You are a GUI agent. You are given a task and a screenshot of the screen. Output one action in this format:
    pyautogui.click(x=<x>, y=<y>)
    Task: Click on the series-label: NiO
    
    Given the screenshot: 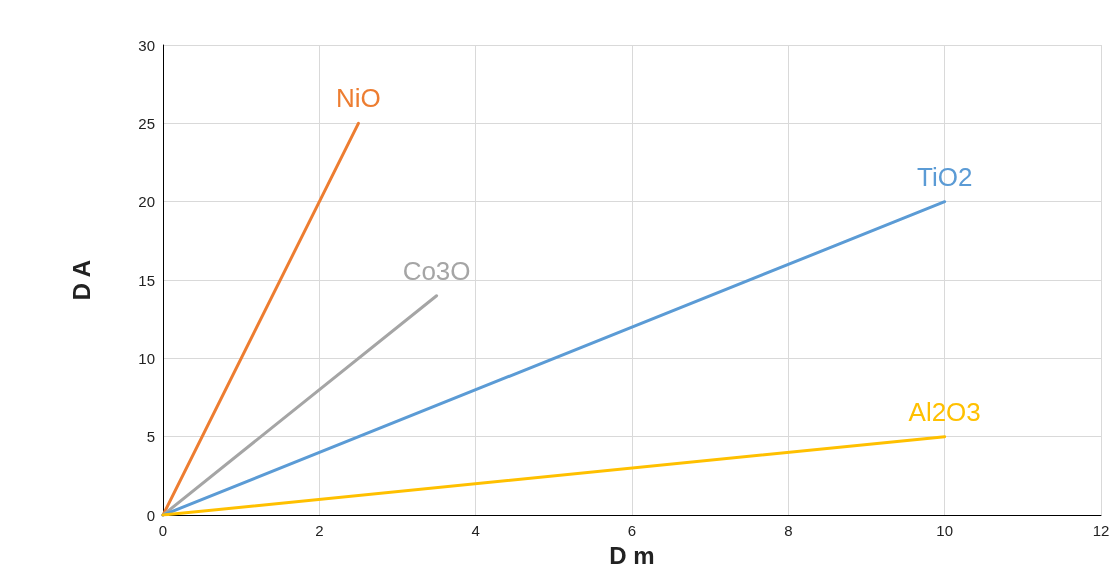 What is the action you would take?
    pyautogui.click(x=358, y=98)
    